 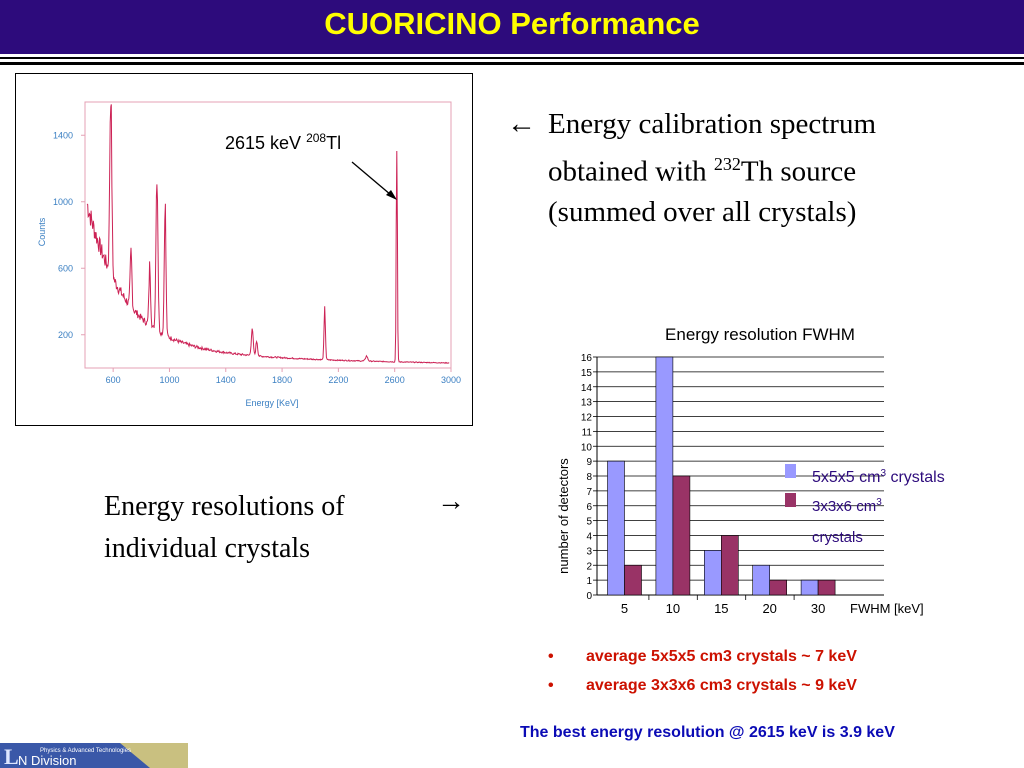 I want to click on legend-label-3x3x6: 3x3x6 cm3, so click(x=847, y=506).